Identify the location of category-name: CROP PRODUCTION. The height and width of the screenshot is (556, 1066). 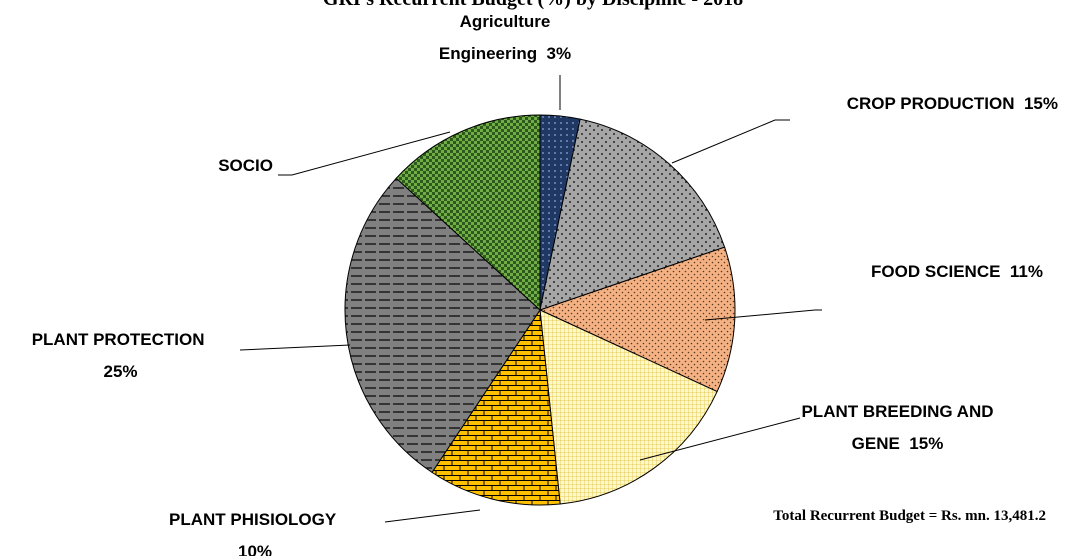
(930, 103).